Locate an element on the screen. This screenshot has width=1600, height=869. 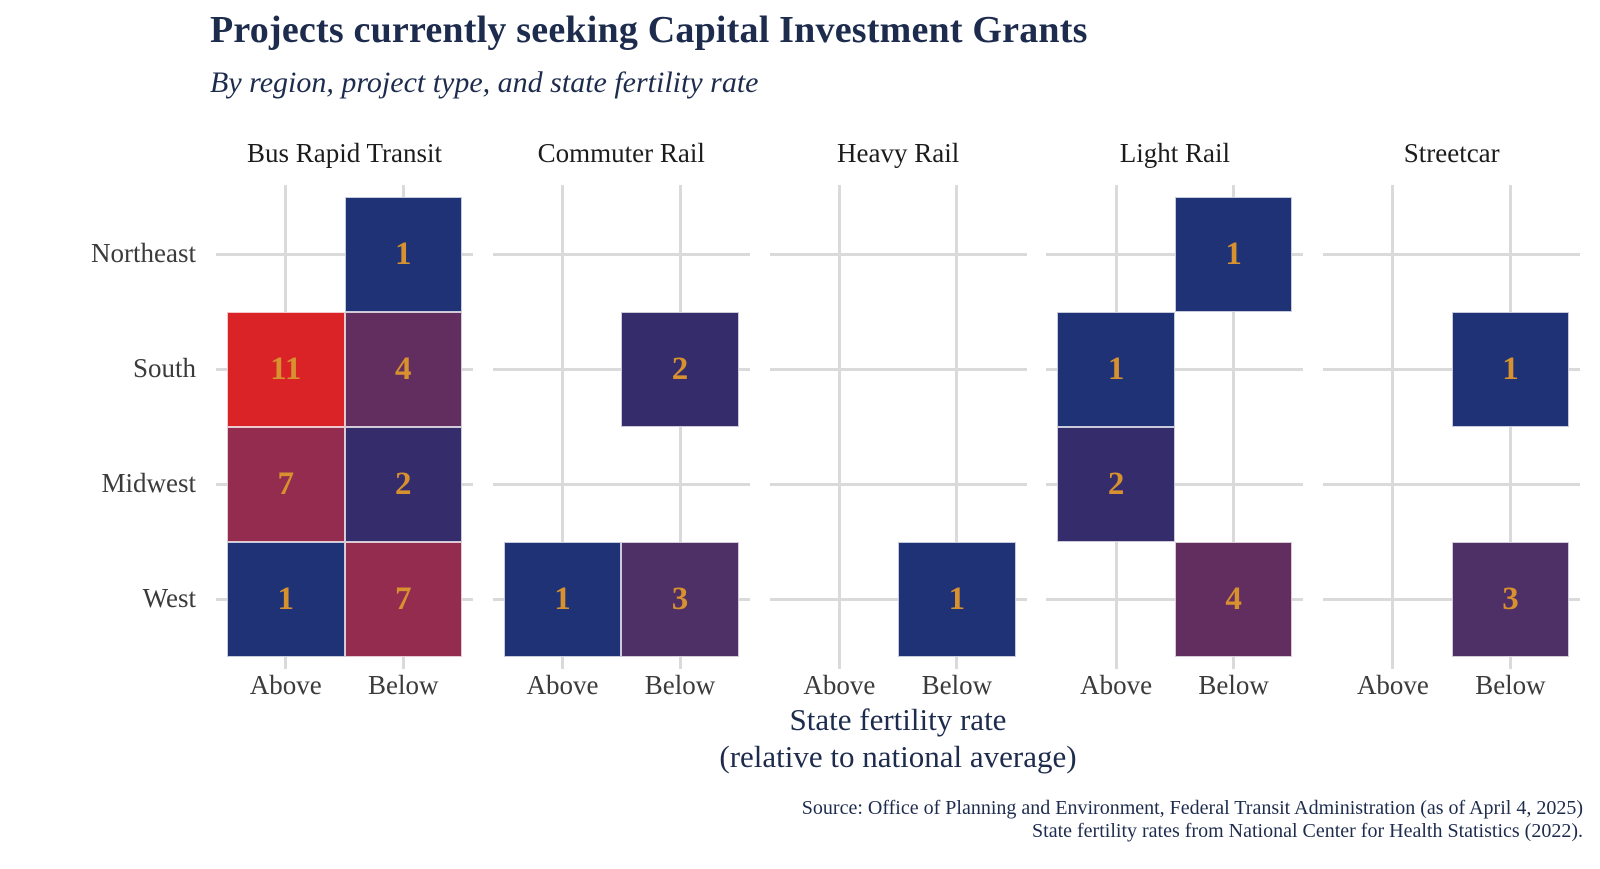
x-tick-label-bus-rapid-transit-above: Above is located at coordinates (285, 685).